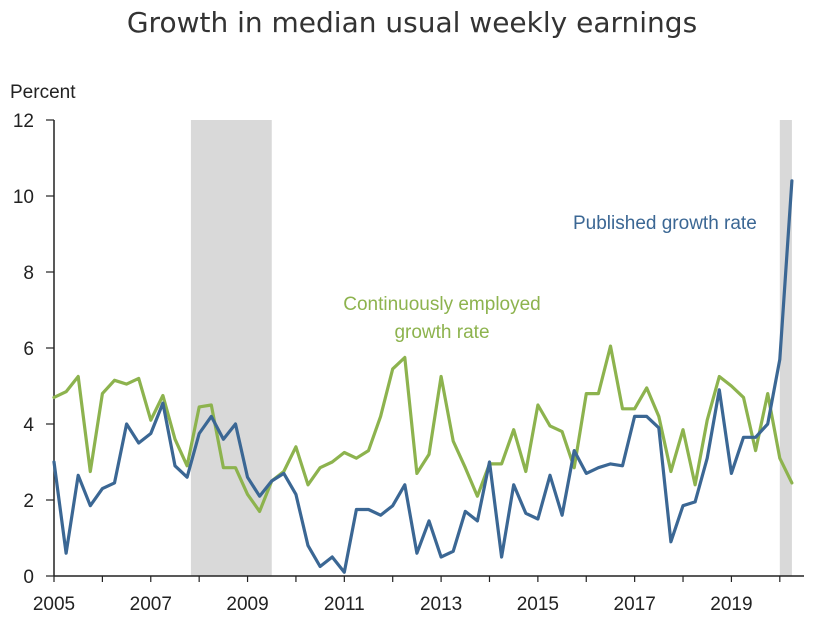 Image resolution: width=824 pixels, height=626 pixels. What do you see at coordinates (23, 197) in the screenshot?
I see `y-tick-label: 10` at bounding box center [23, 197].